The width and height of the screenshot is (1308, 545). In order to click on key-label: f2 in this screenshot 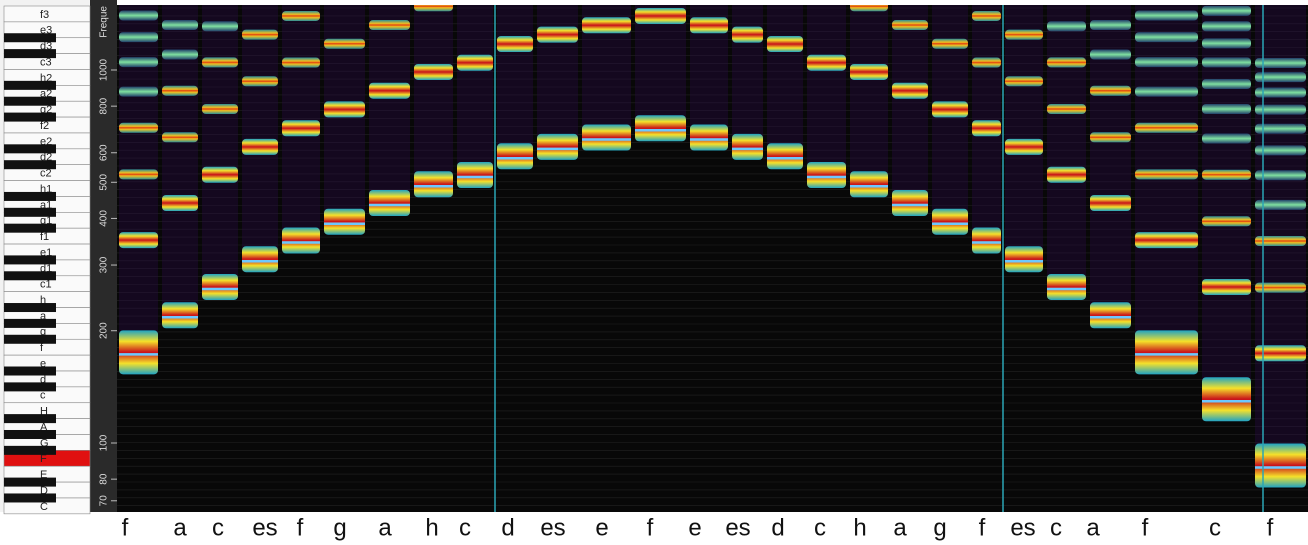, I will do `click(44, 126)`.